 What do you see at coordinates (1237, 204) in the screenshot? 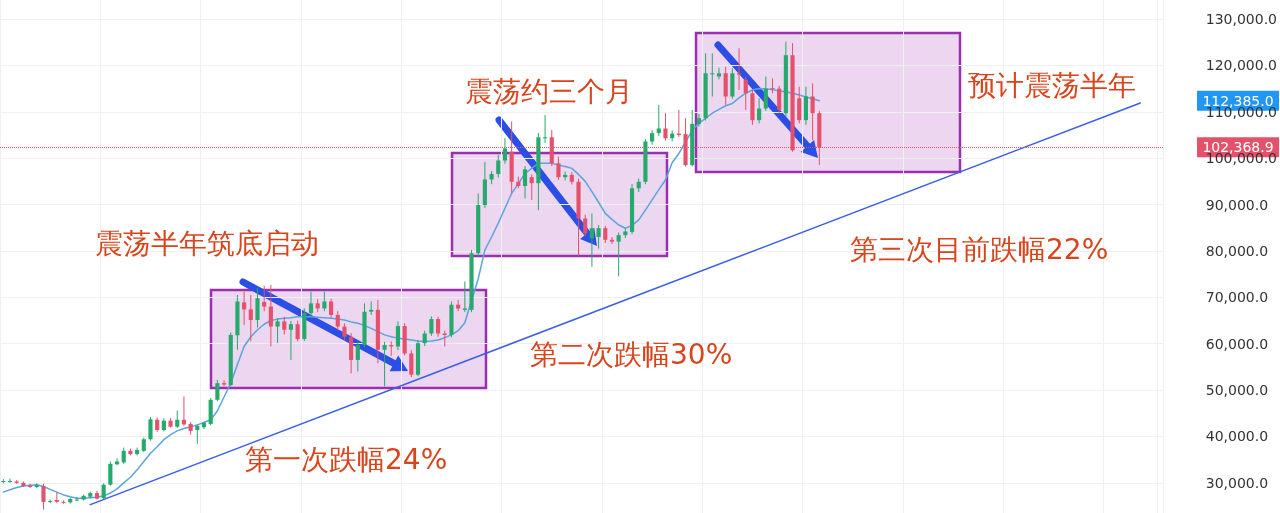
I see `y-tick-label: 90,000.0` at bounding box center [1237, 204].